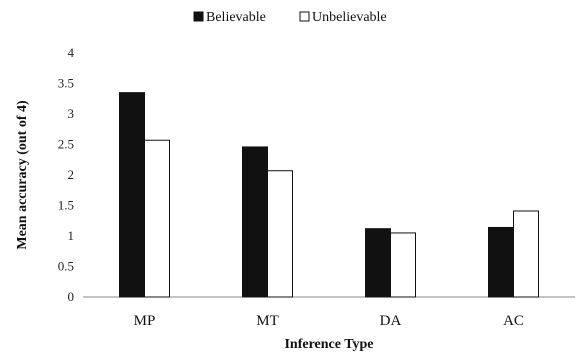  What do you see at coordinates (513, 321) in the screenshot?
I see `category-label-ac: AC` at bounding box center [513, 321].